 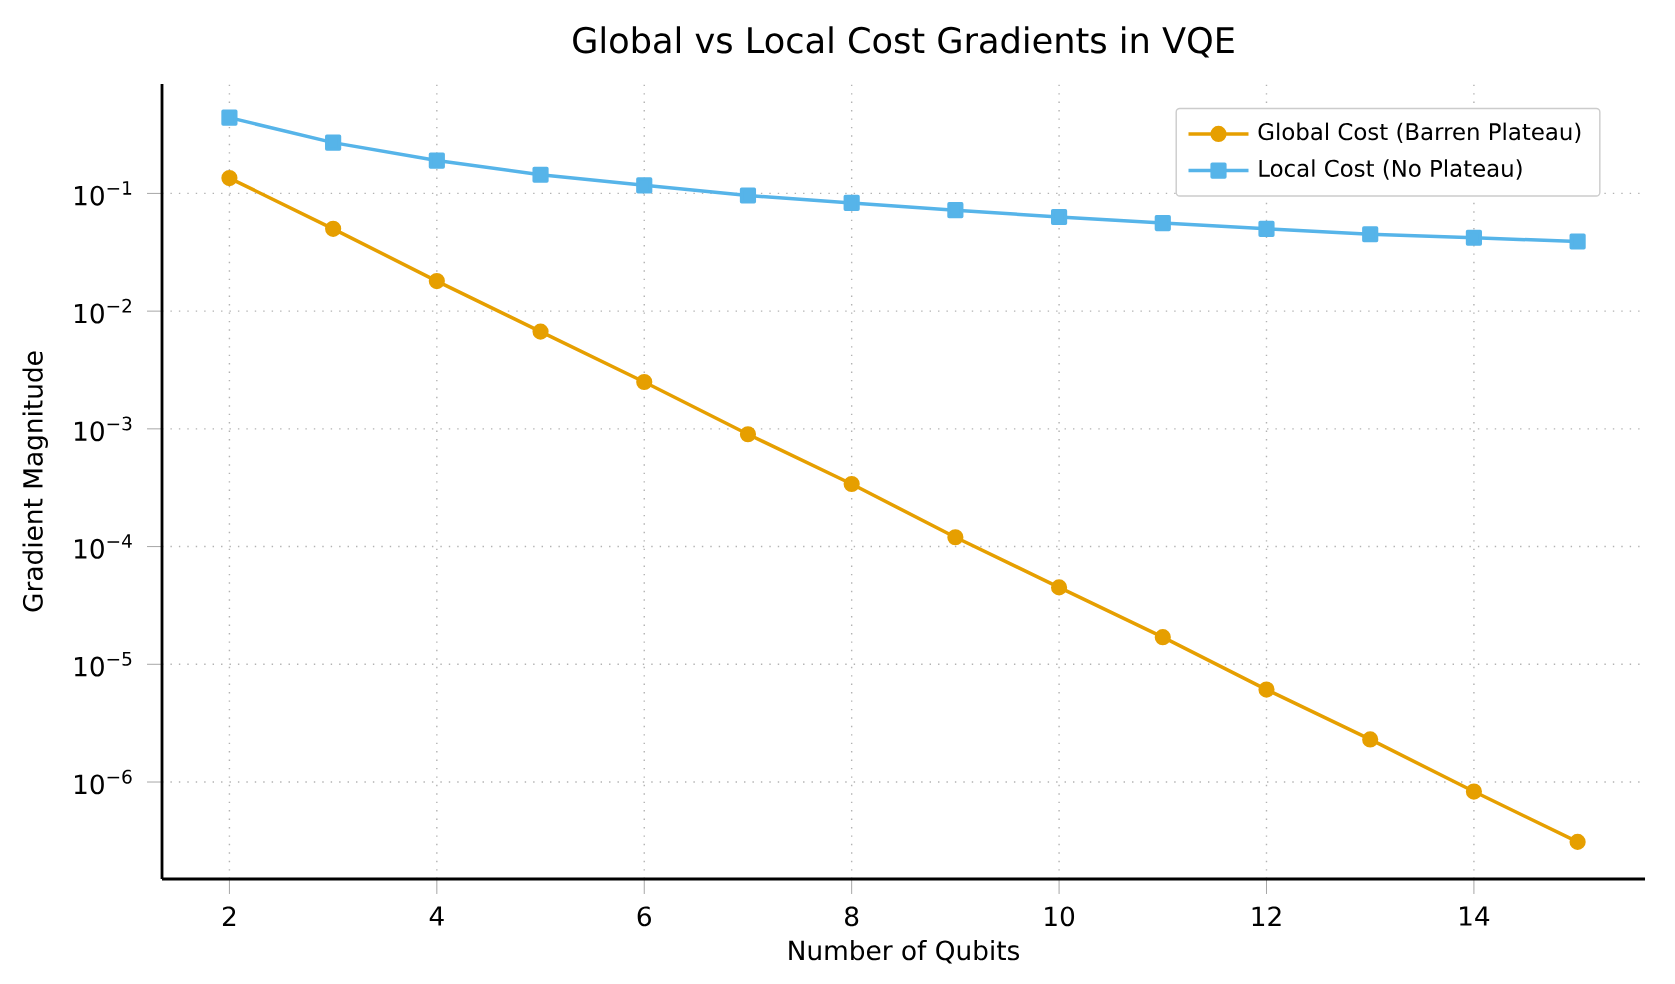 I want to click on y-tick-label: 10$^{−2}$, so click(x=103, y=311).